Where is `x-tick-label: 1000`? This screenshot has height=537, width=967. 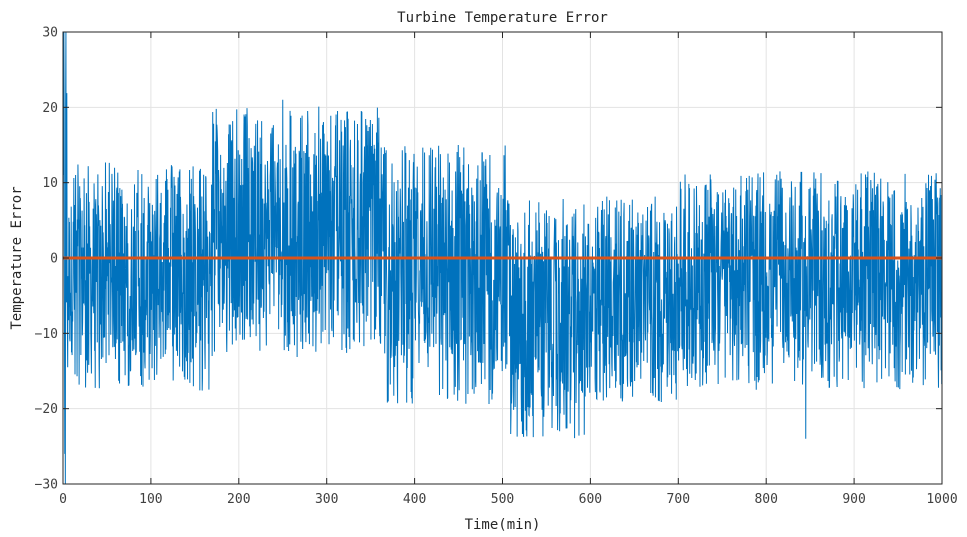 x-tick-label: 1000 is located at coordinates (941, 499).